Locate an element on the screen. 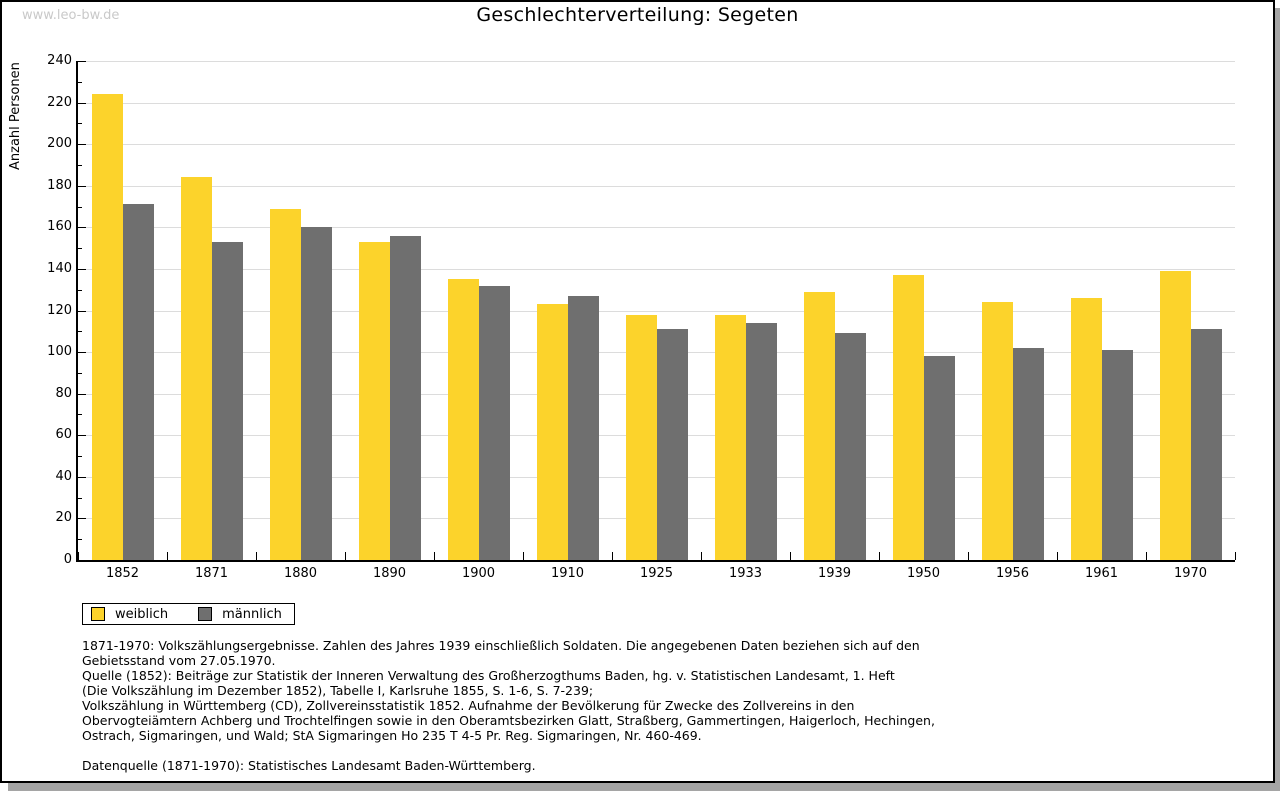 The width and height of the screenshot is (1280, 791). y-tick-label-240: 240 is located at coordinates (59, 60).